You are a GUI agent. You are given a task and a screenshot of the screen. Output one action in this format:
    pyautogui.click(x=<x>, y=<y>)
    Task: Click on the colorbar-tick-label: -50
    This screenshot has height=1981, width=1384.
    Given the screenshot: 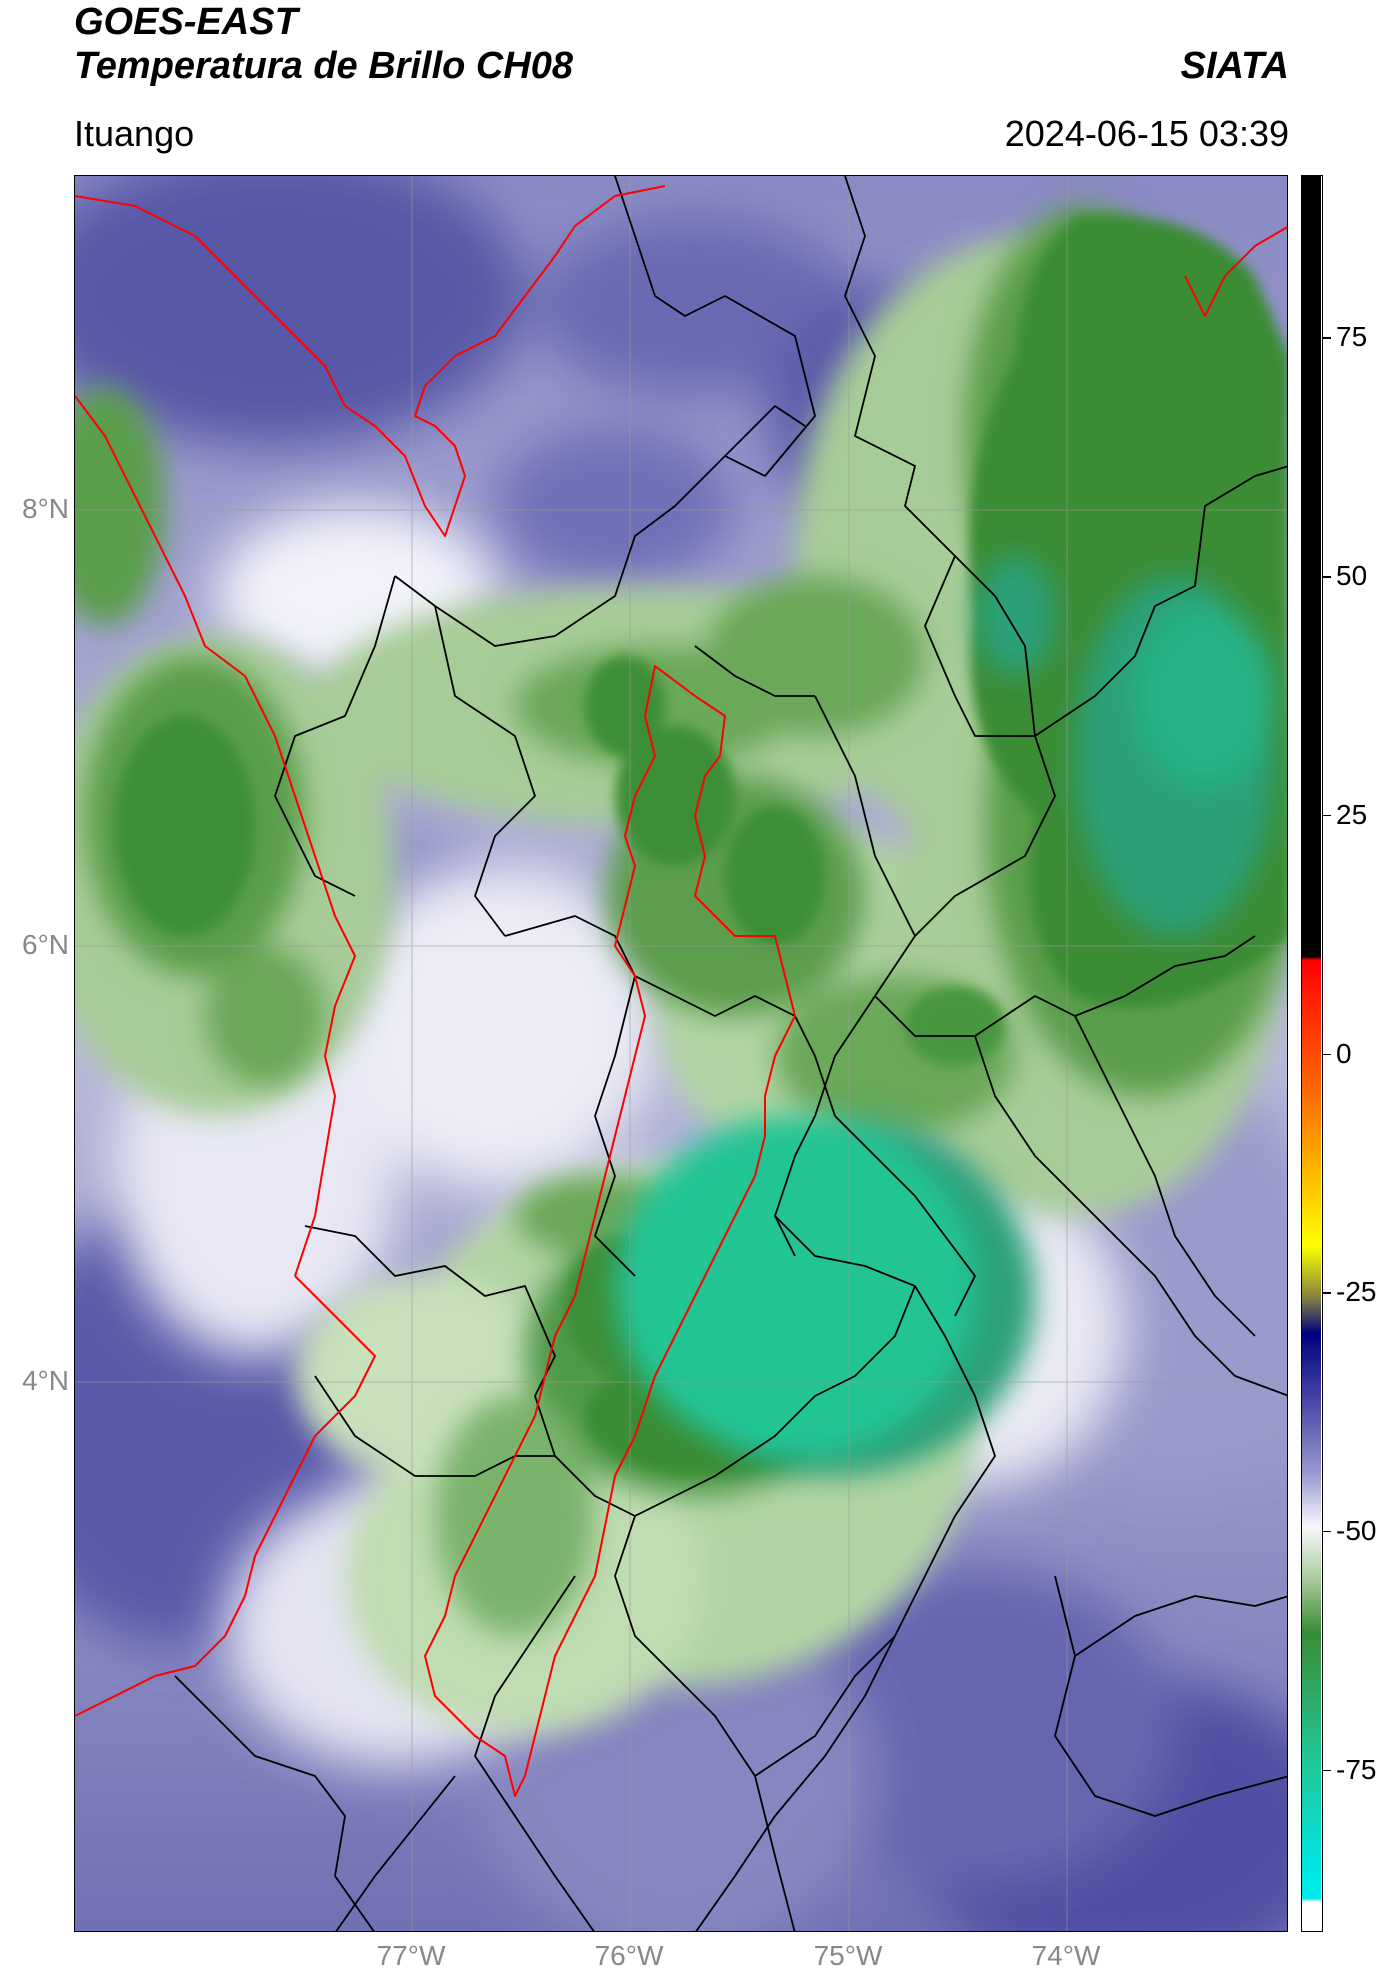 What is the action you would take?
    pyautogui.click(x=1356, y=1530)
    